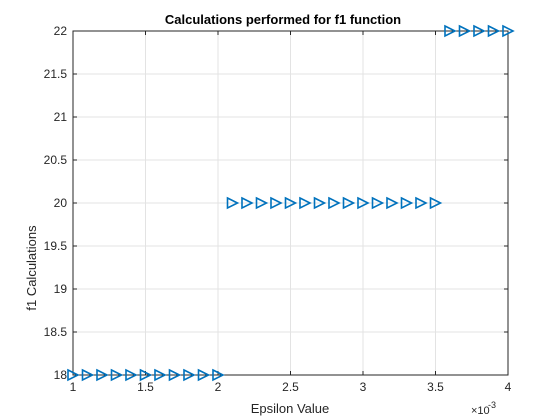  I want to click on x-tick-label: 3.5, so click(435, 387).